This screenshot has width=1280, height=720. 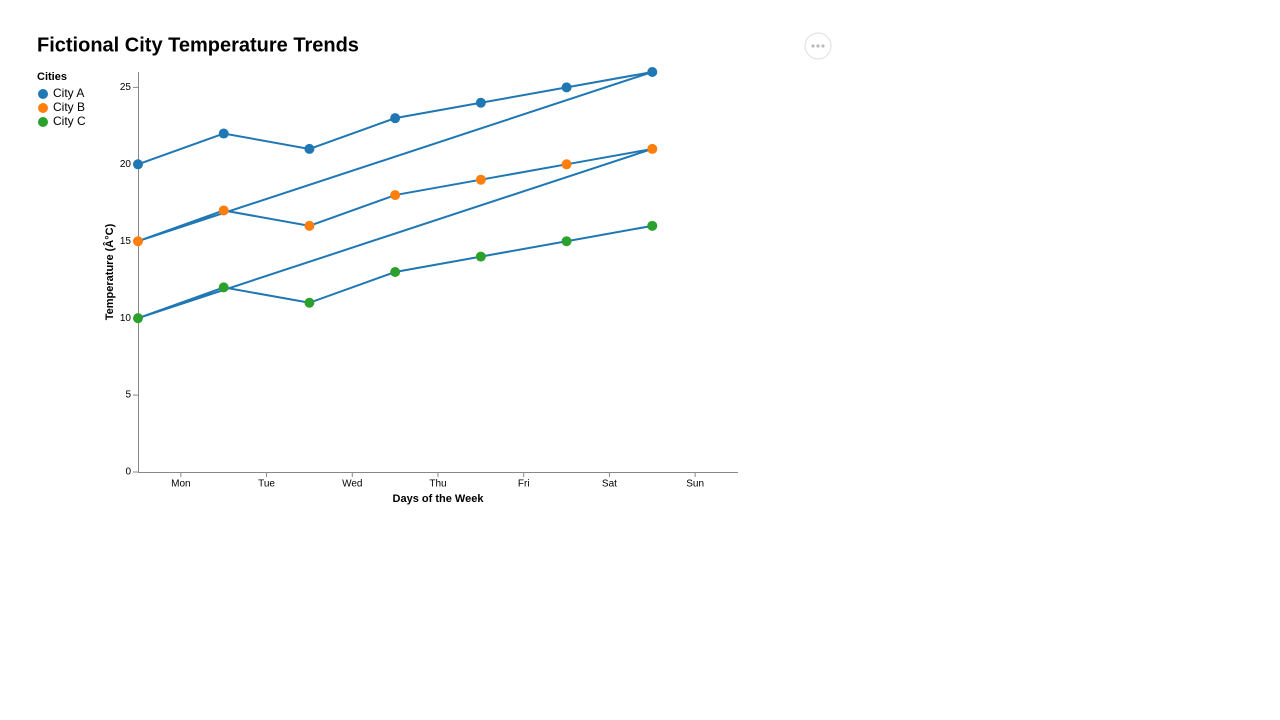 I want to click on legend-label: City B, so click(x=69, y=107).